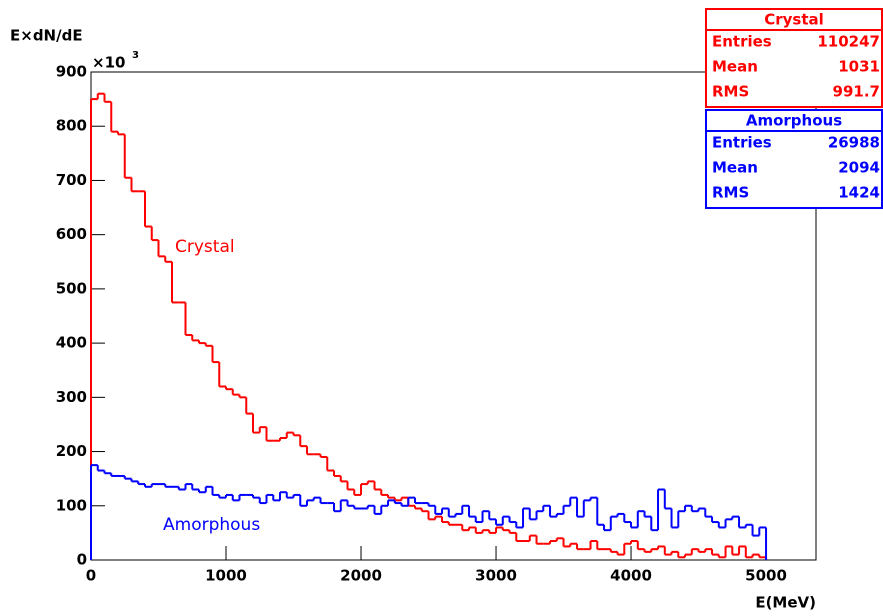 The width and height of the screenshot is (883, 616). I want to click on x-tick-label: 5000, so click(766, 576).